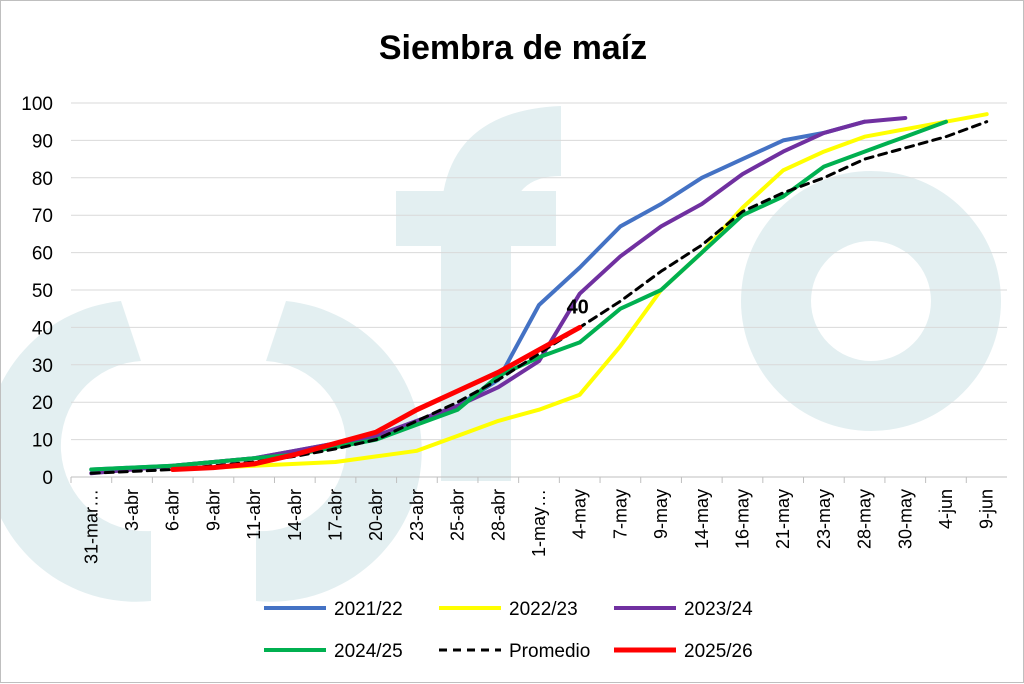  What do you see at coordinates (42, 141) in the screenshot?
I see `y-tick-label: 90` at bounding box center [42, 141].